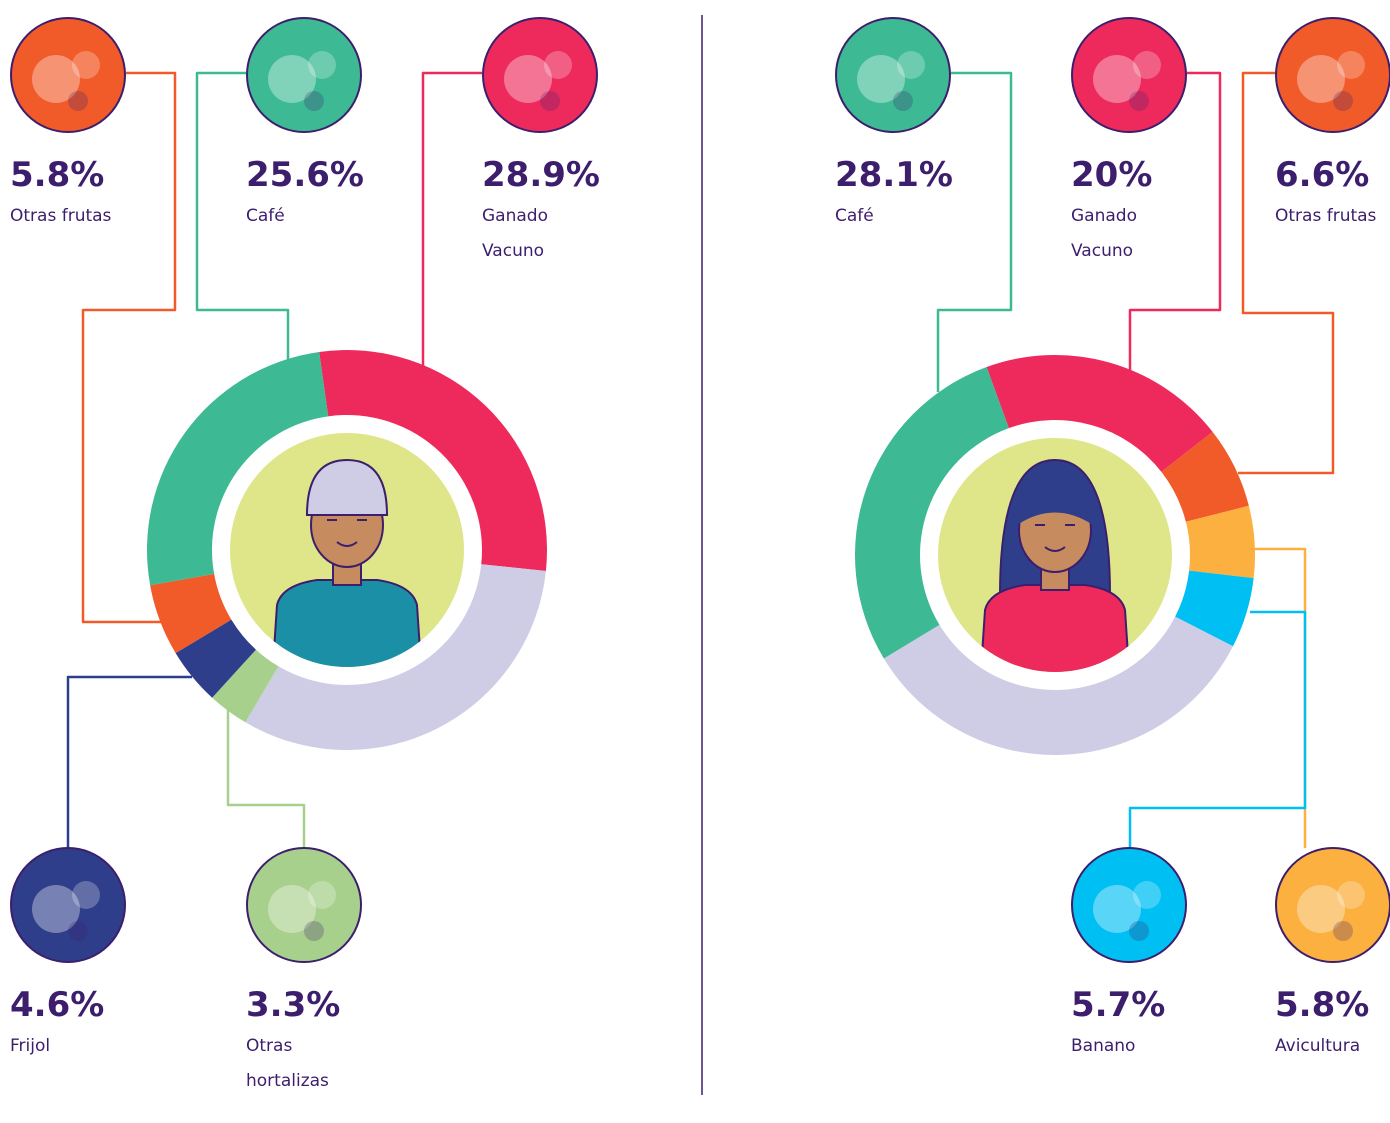 Image resolution: width=1390 pixels, height=1123 pixels. Describe the element at coordinates (305, 175) in the screenshot. I see `value-label: 25.6%` at that location.